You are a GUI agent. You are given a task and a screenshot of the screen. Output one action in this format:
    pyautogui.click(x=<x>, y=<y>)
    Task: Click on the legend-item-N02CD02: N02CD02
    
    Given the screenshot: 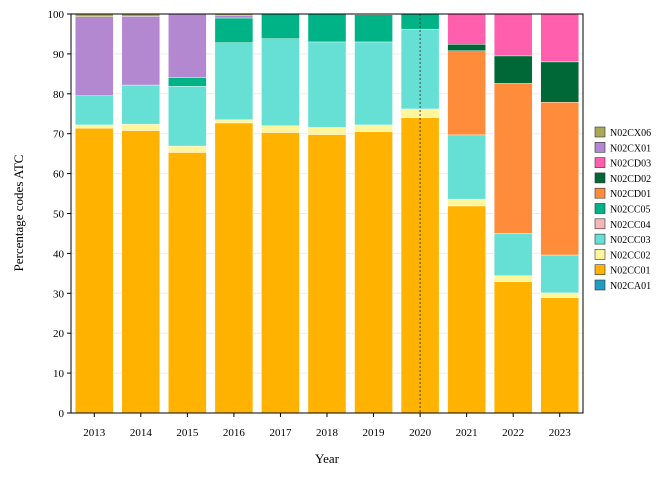 What is the action you would take?
    pyautogui.click(x=622, y=178)
    